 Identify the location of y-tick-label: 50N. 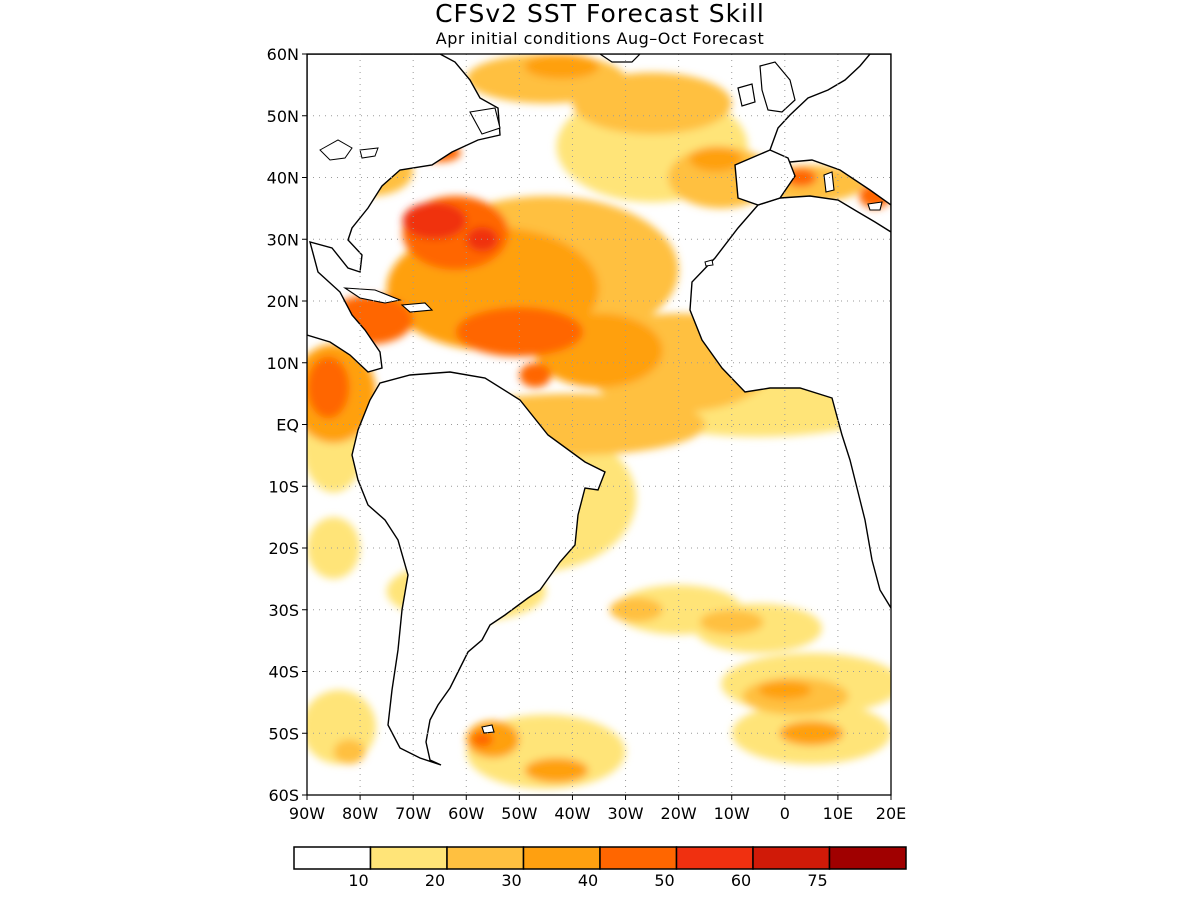
(283, 116).